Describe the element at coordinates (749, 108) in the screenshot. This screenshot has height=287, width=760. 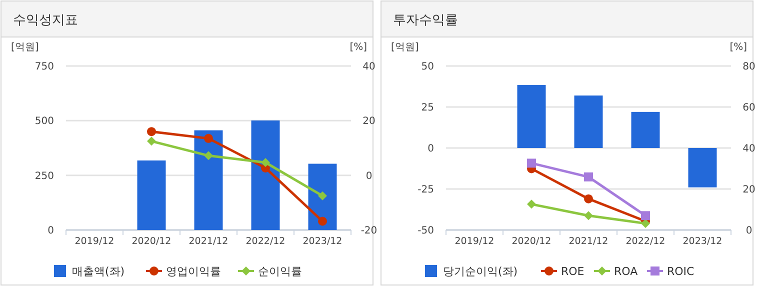
I see `y2-tick-label: 60` at that location.